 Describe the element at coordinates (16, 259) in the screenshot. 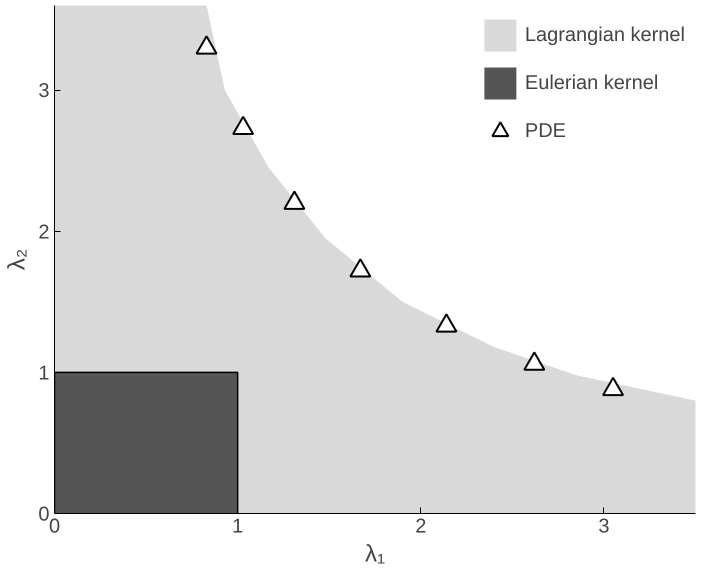

I see `y-axis-title: λ₂` at that location.